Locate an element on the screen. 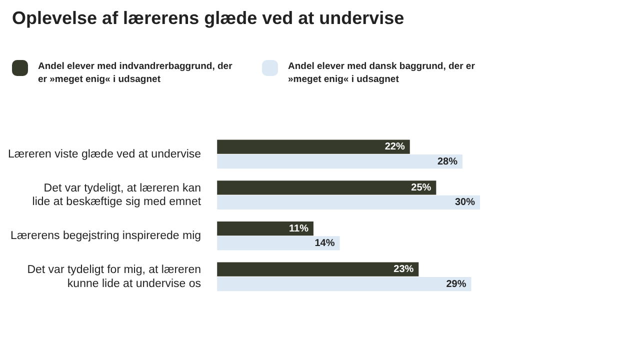  data-label: 25% is located at coordinates (421, 188).